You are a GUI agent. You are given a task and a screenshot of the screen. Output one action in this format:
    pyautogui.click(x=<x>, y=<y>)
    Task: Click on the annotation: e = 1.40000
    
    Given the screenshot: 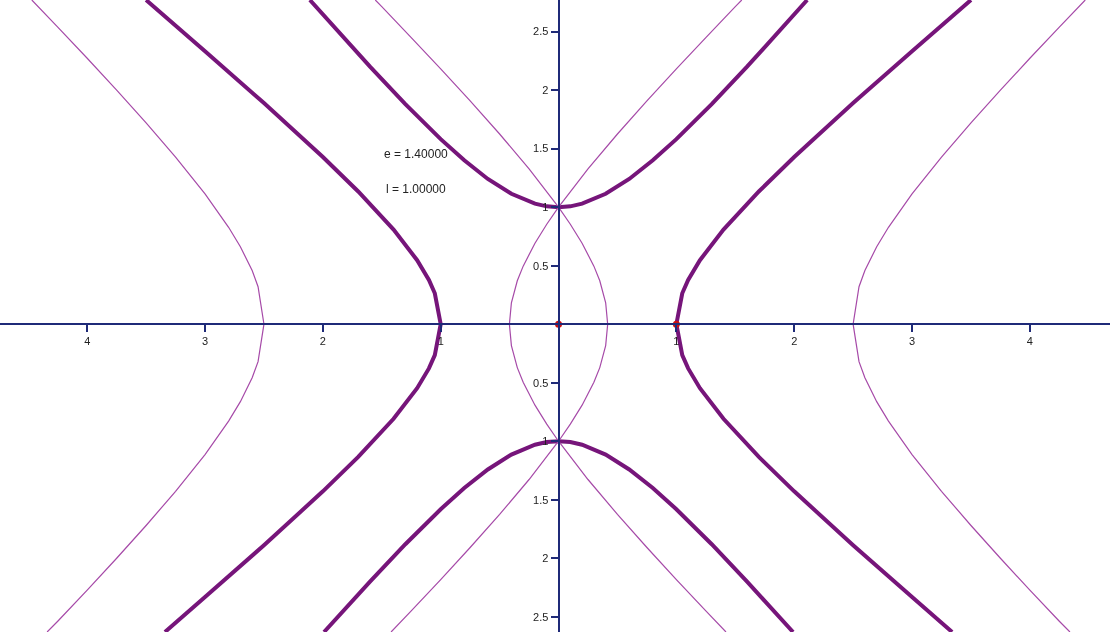 What is the action you would take?
    pyautogui.click(x=416, y=154)
    